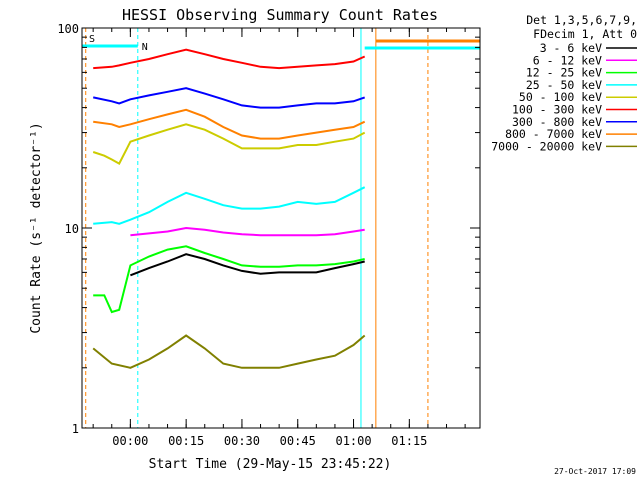  I want to click on footer-date: 27-Oct-2017 17:09, so click(595, 471).